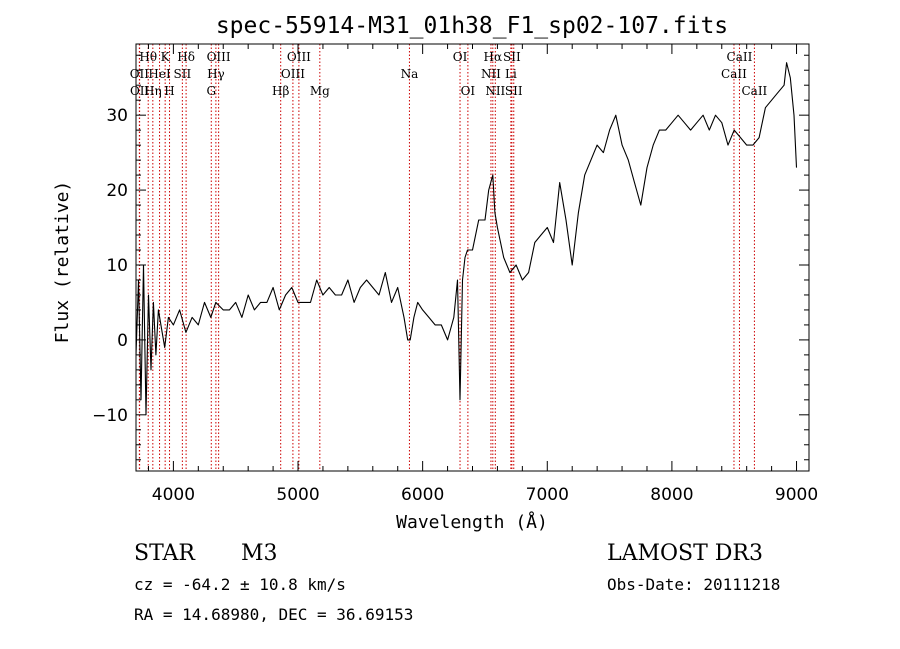  Describe the element at coordinates (117, 191) in the screenshot. I see `y-tick-label: 20` at that location.